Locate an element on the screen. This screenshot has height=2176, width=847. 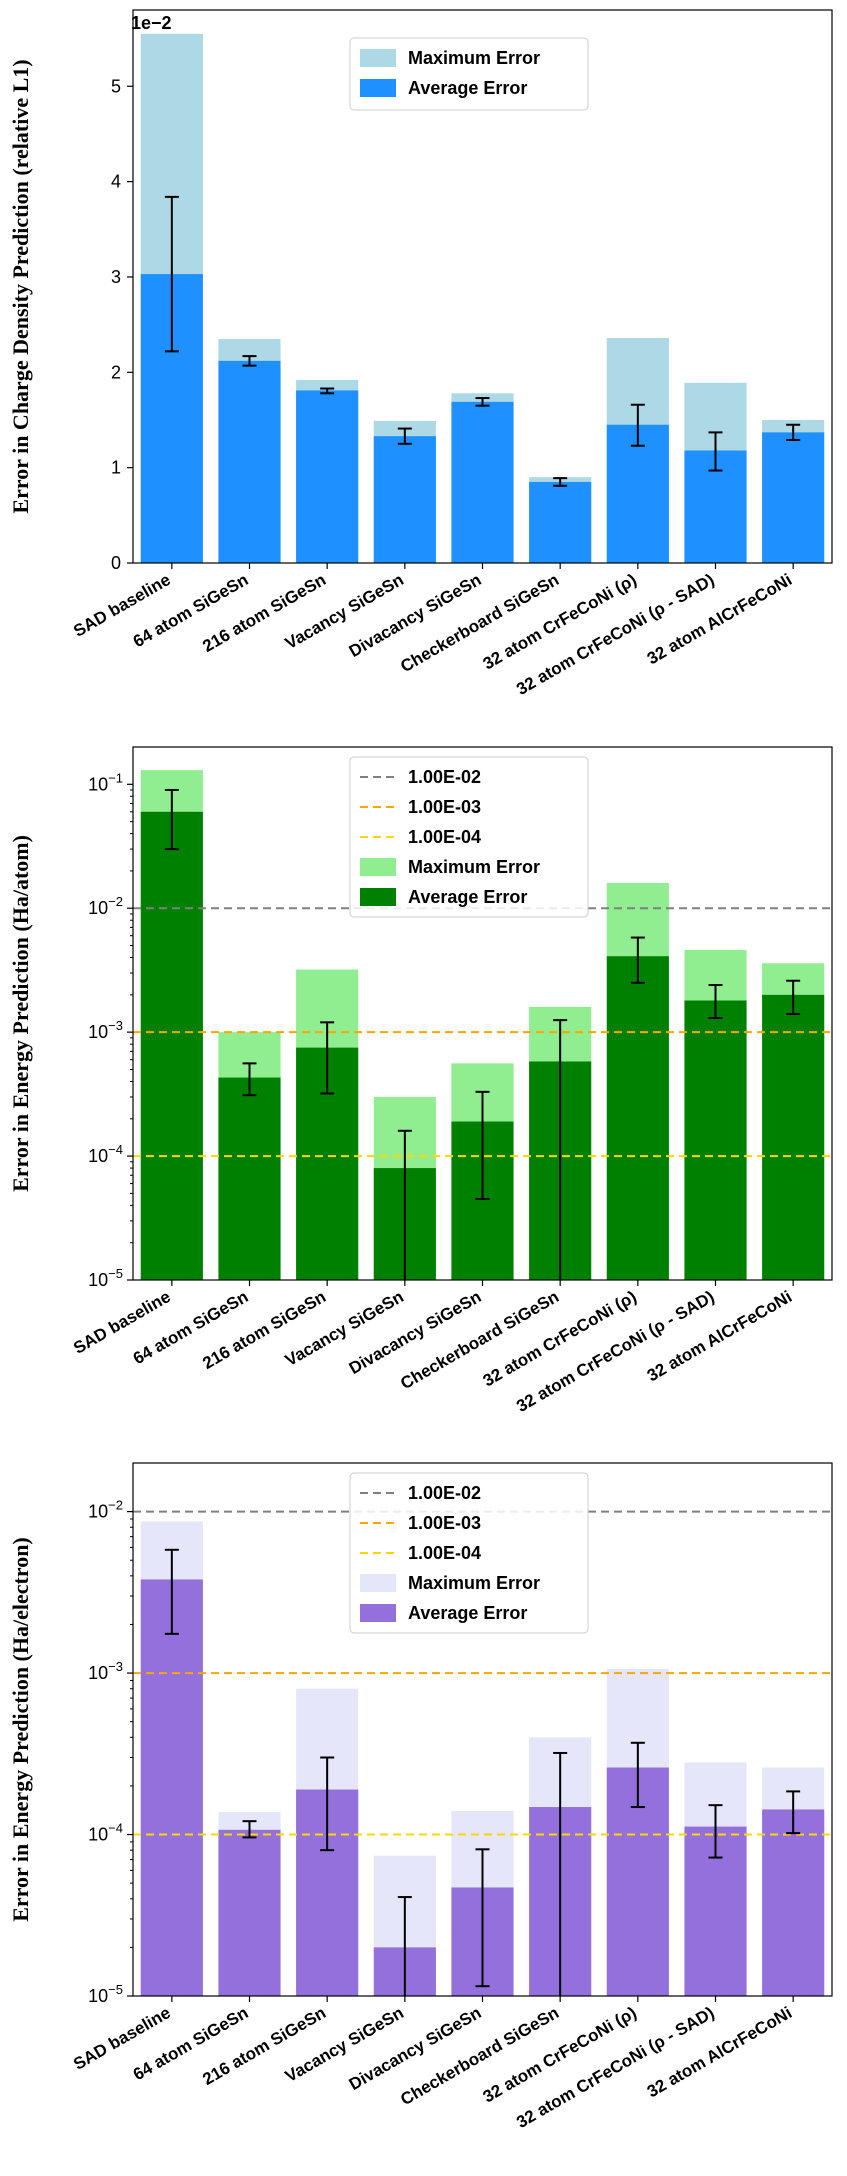
y-axis-title: Error in Energy Prediction (Ha/electron) is located at coordinates (20, 1729).